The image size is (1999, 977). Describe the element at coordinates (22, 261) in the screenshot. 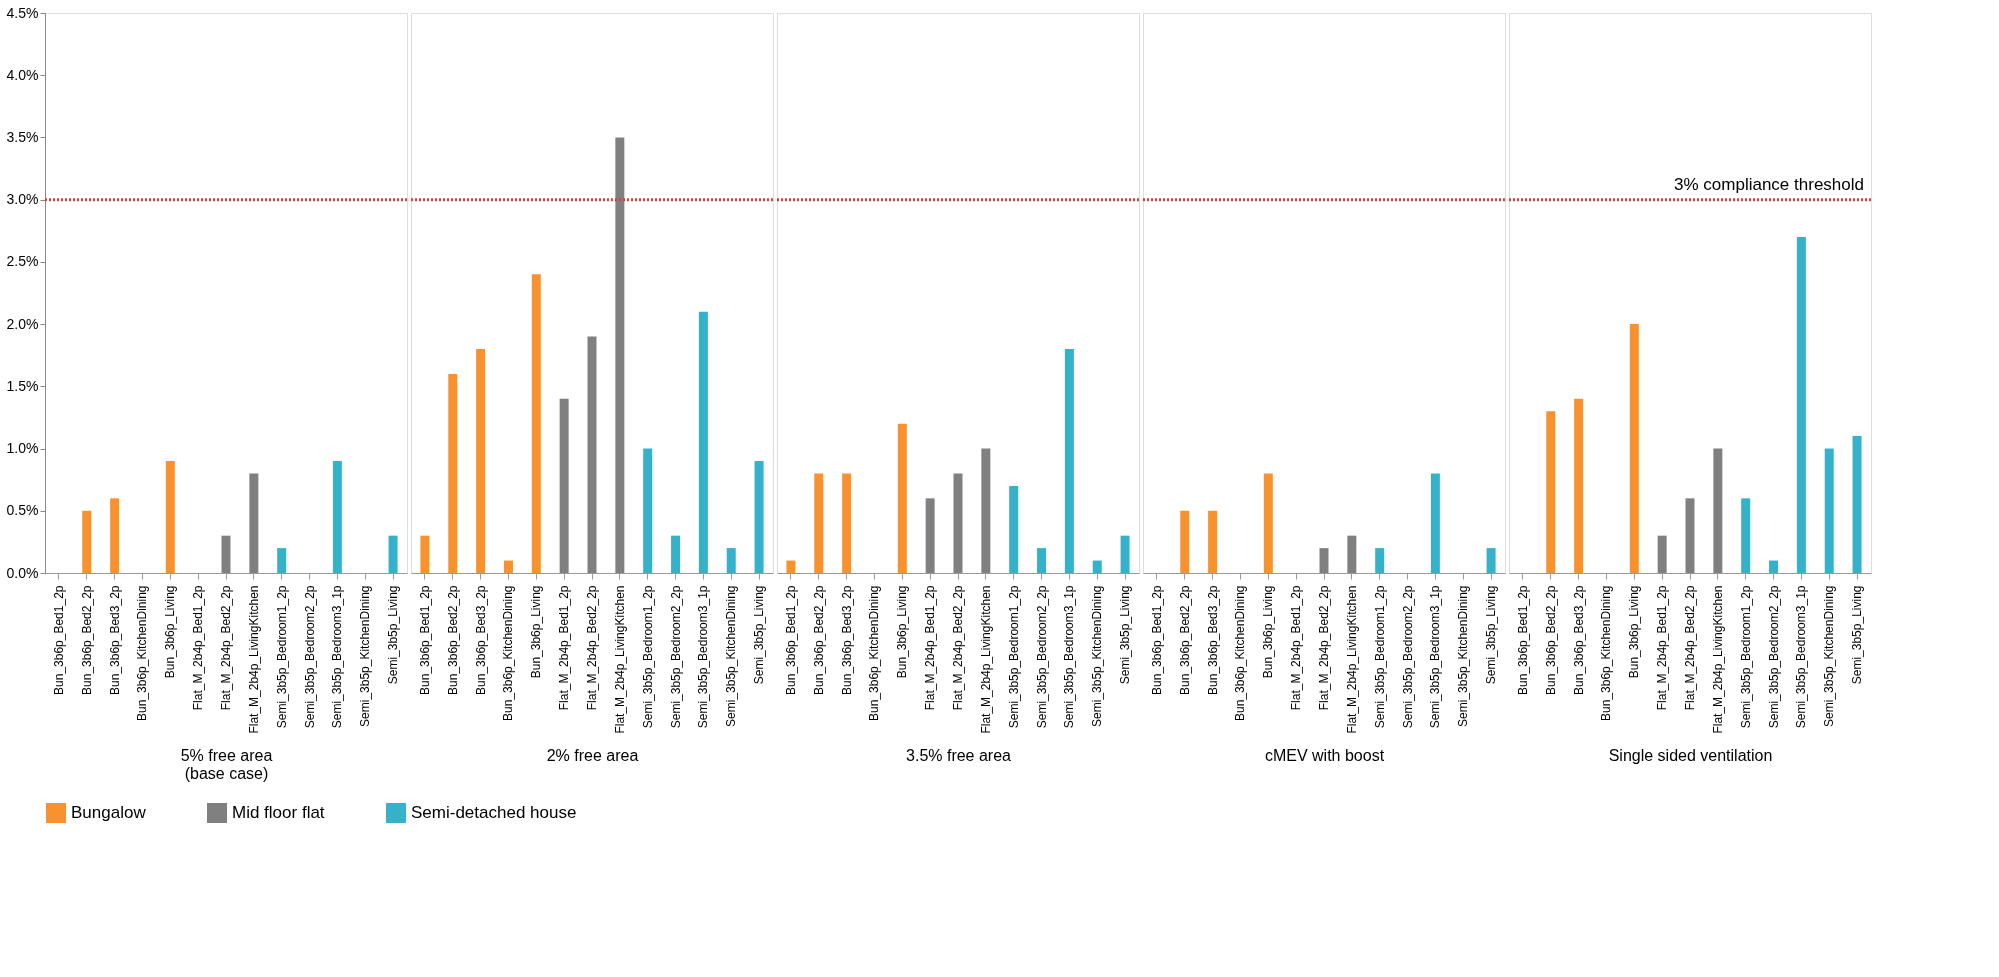

I see `y-tick-label: 2.5%` at that location.